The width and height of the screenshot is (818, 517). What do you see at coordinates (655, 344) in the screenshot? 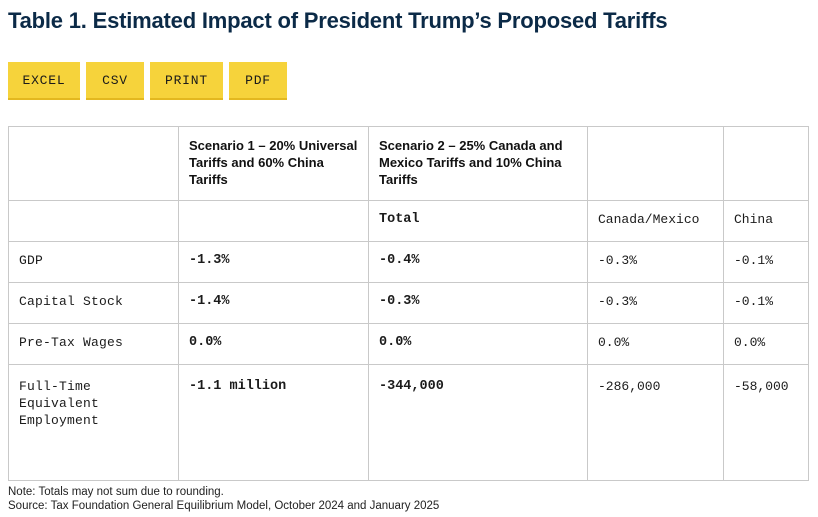
I see `canada-mexico-value: 0.0%` at bounding box center [655, 344].